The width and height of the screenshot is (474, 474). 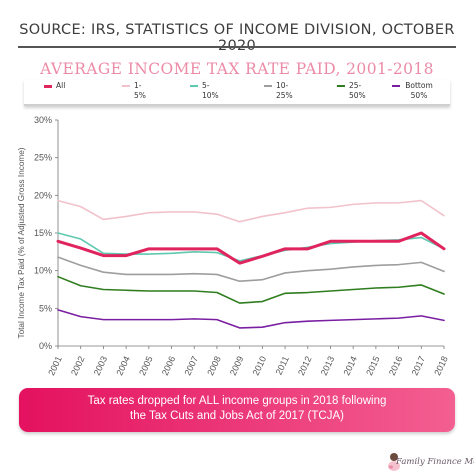 I want to click on brand-name: Family Finance Mom, so click(x=435, y=462).